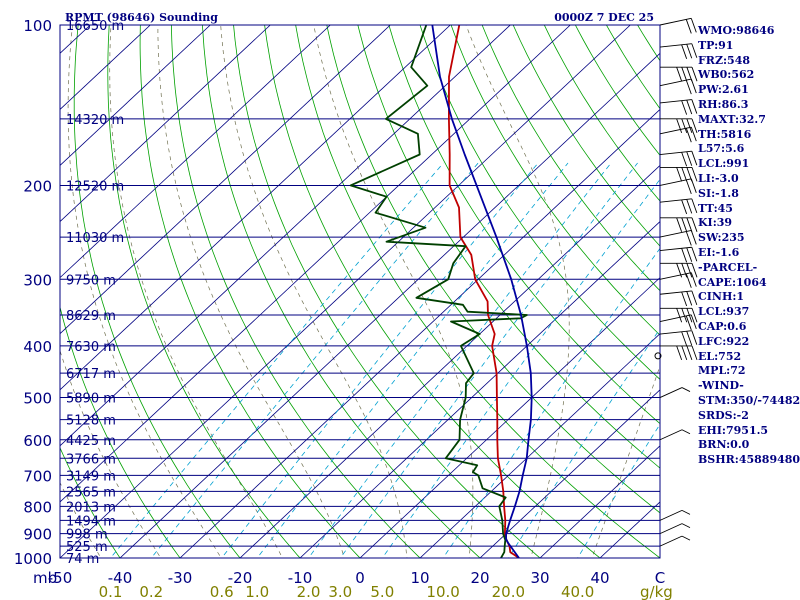 Image resolution: width=800 pixels, height=600 pixels. I want to click on height-level-label: 3149 m, so click(91, 476).